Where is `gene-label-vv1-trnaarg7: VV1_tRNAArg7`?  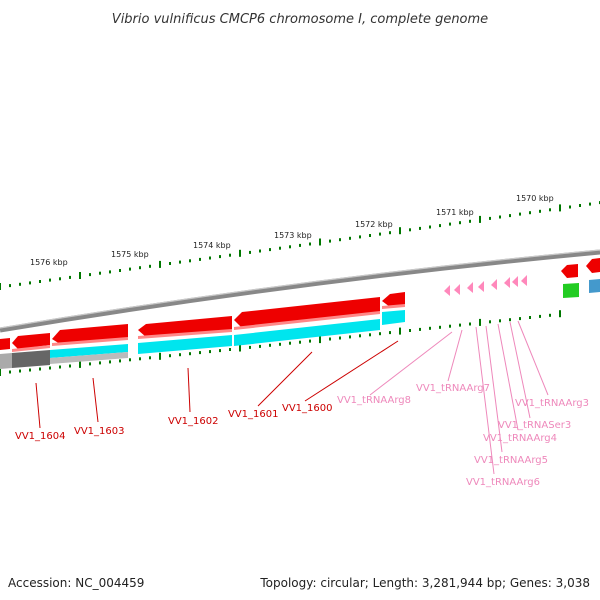 gene-label-vv1-trnaarg7: VV1_tRNAArg7 is located at coordinates (453, 388).